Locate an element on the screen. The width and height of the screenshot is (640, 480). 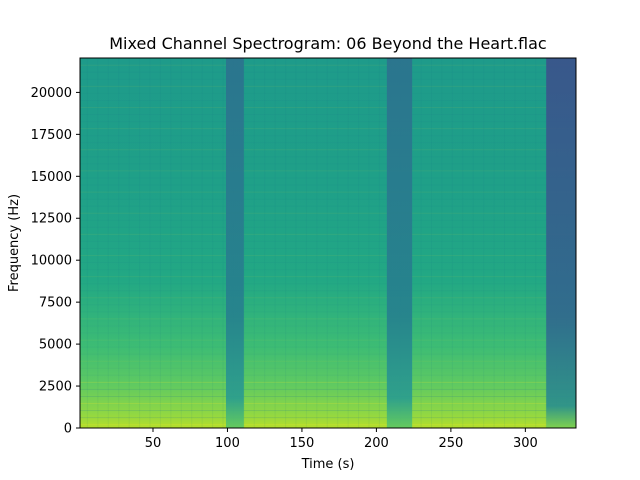
x-tick-label: 150 is located at coordinates (302, 443).